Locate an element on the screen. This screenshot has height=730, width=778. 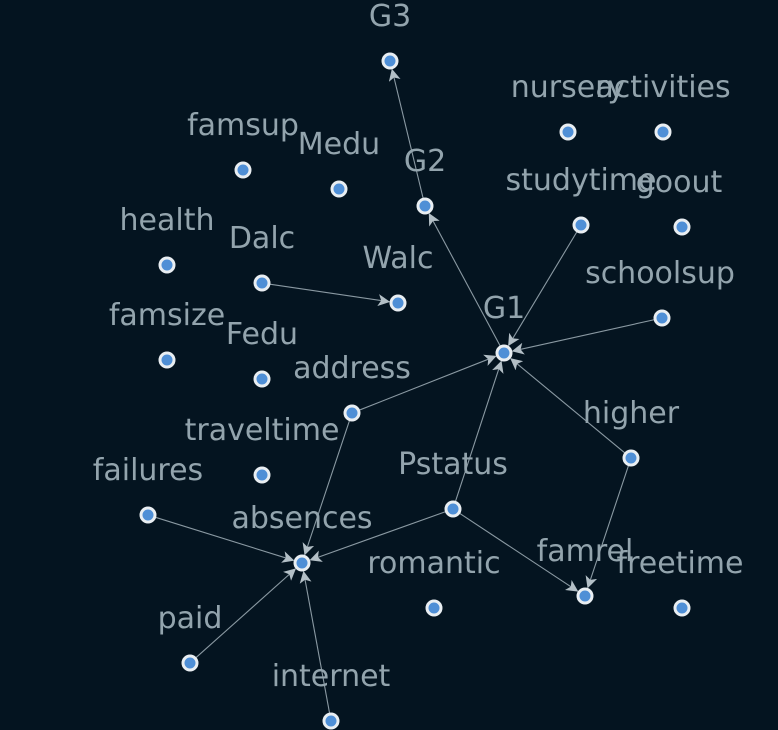
node-label-g2: G2 is located at coordinates (425, 161).